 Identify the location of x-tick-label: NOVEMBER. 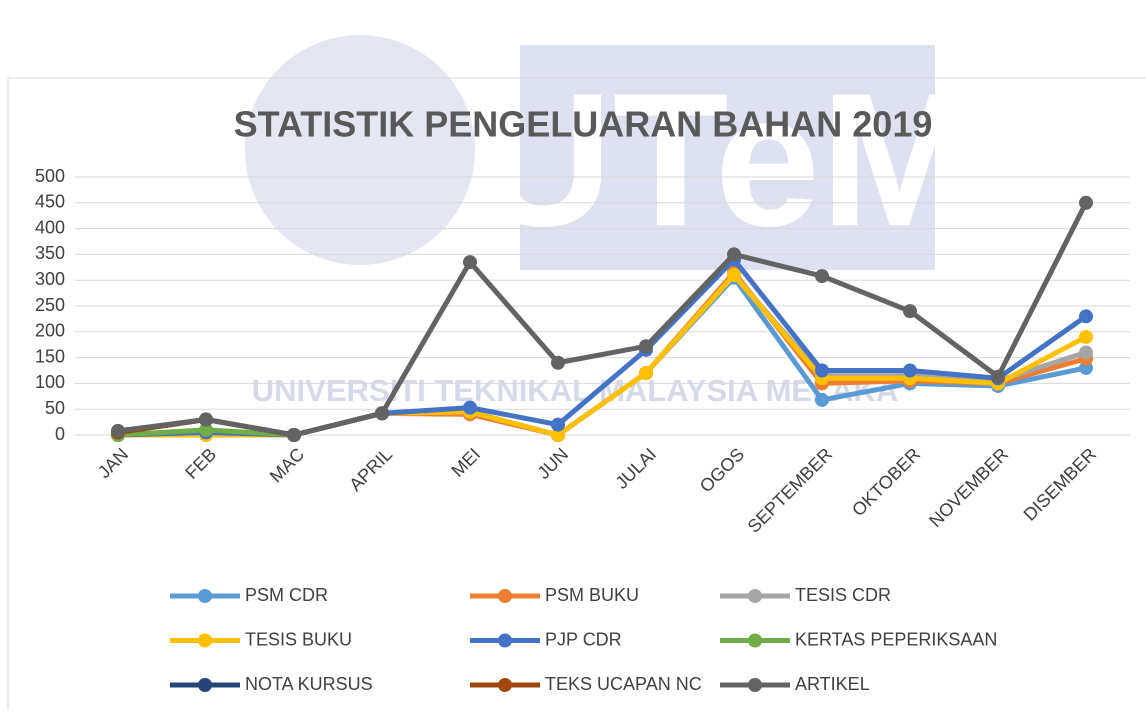
(968, 487).